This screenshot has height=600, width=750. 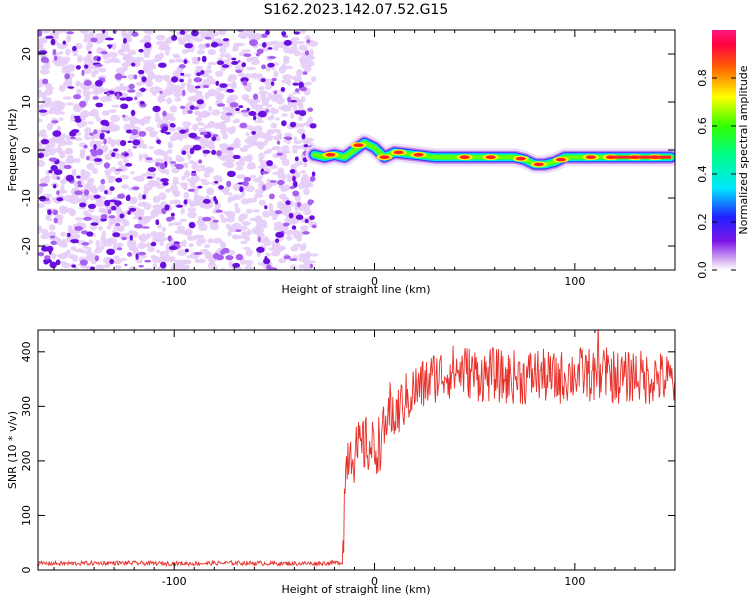 What do you see at coordinates (355, 289) in the screenshot?
I see `spectrogram-x-label: Height of straight line (km)` at bounding box center [355, 289].